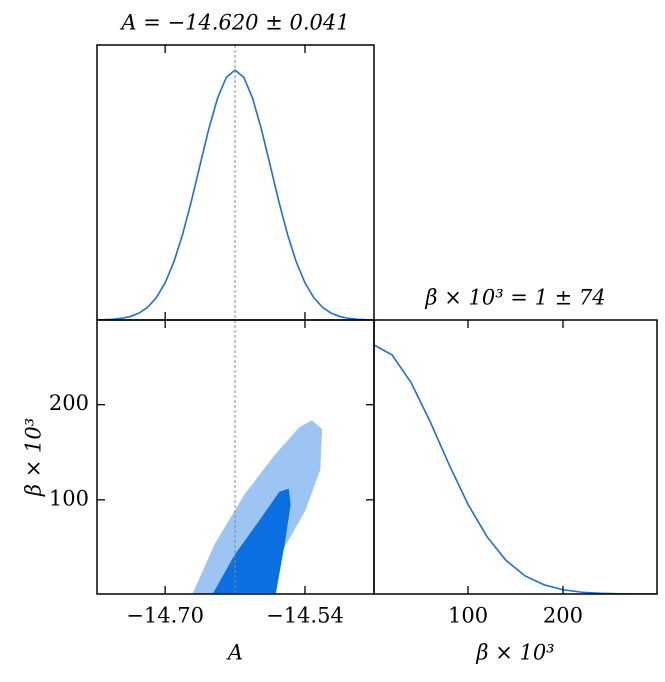 Image resolution: width=665 pixels, height=682 pixels. What do you see at coordinates (234, 23) in the screenshot?
I see `panel-title: A = −14.620 ± 0.041` at bounding box center [234, 23].